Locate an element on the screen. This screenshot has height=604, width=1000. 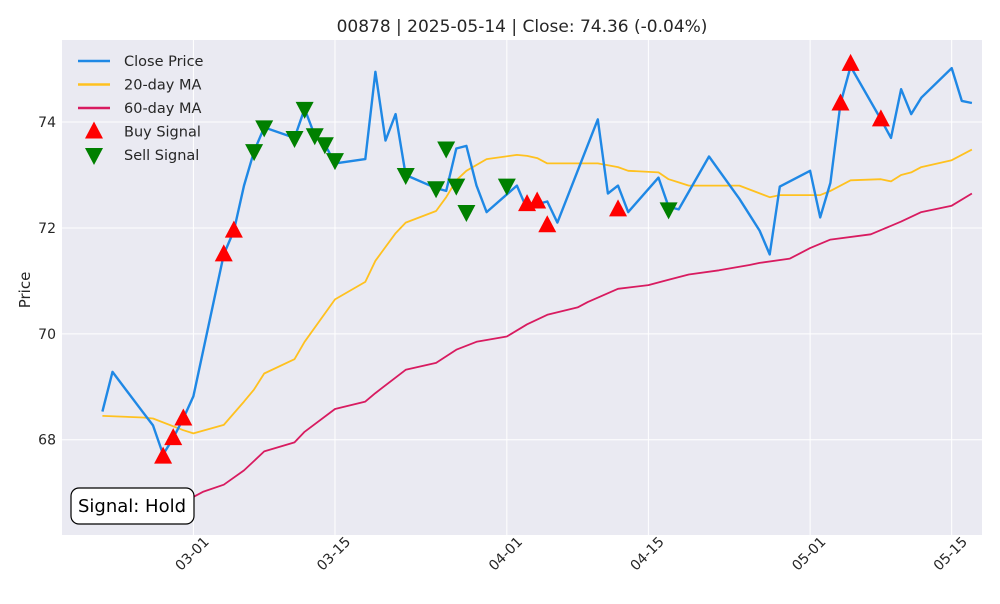
signal-annotation-box is located at coordinates (132, 506).